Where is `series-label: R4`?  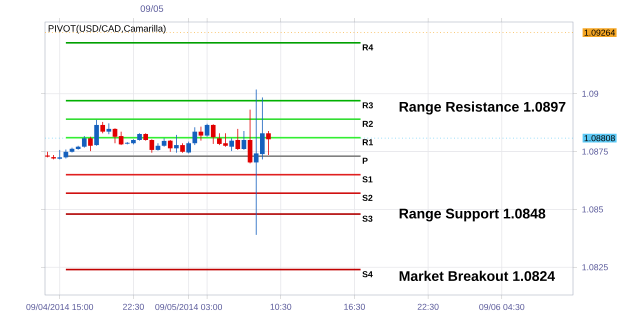
series-label: R4 is located at coordinates (368, 47).